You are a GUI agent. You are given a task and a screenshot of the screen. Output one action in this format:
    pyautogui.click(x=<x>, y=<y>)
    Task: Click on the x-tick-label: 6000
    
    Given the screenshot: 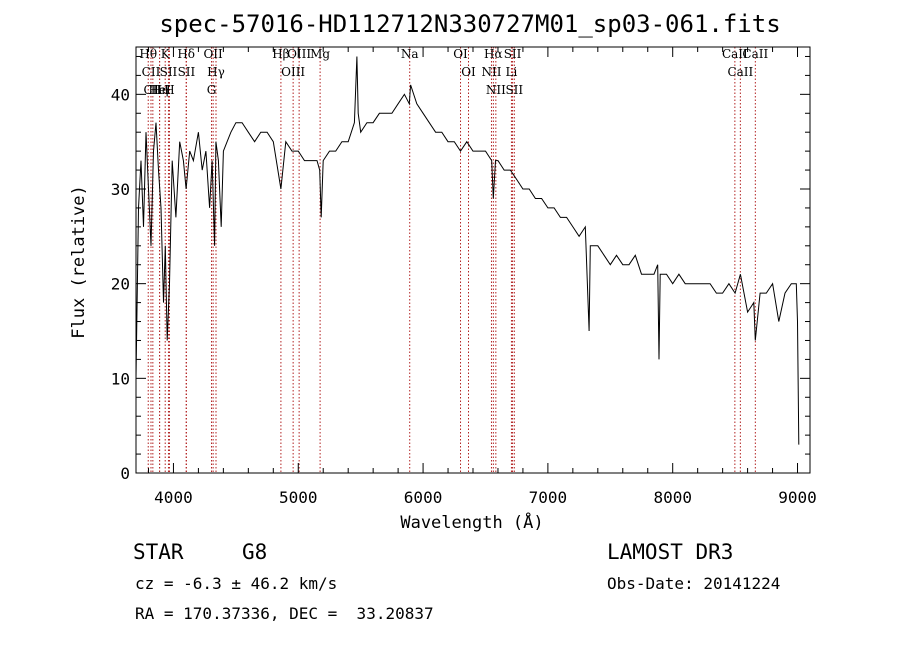 What is the action you would take?
    pyautogui.click(x=423, y=497)
    